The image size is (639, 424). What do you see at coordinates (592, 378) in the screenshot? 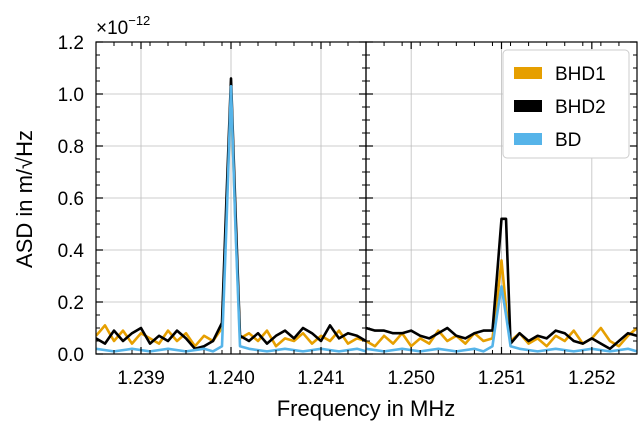
I see `x-tick-label: 1.252` at bounding box center [592, 378].